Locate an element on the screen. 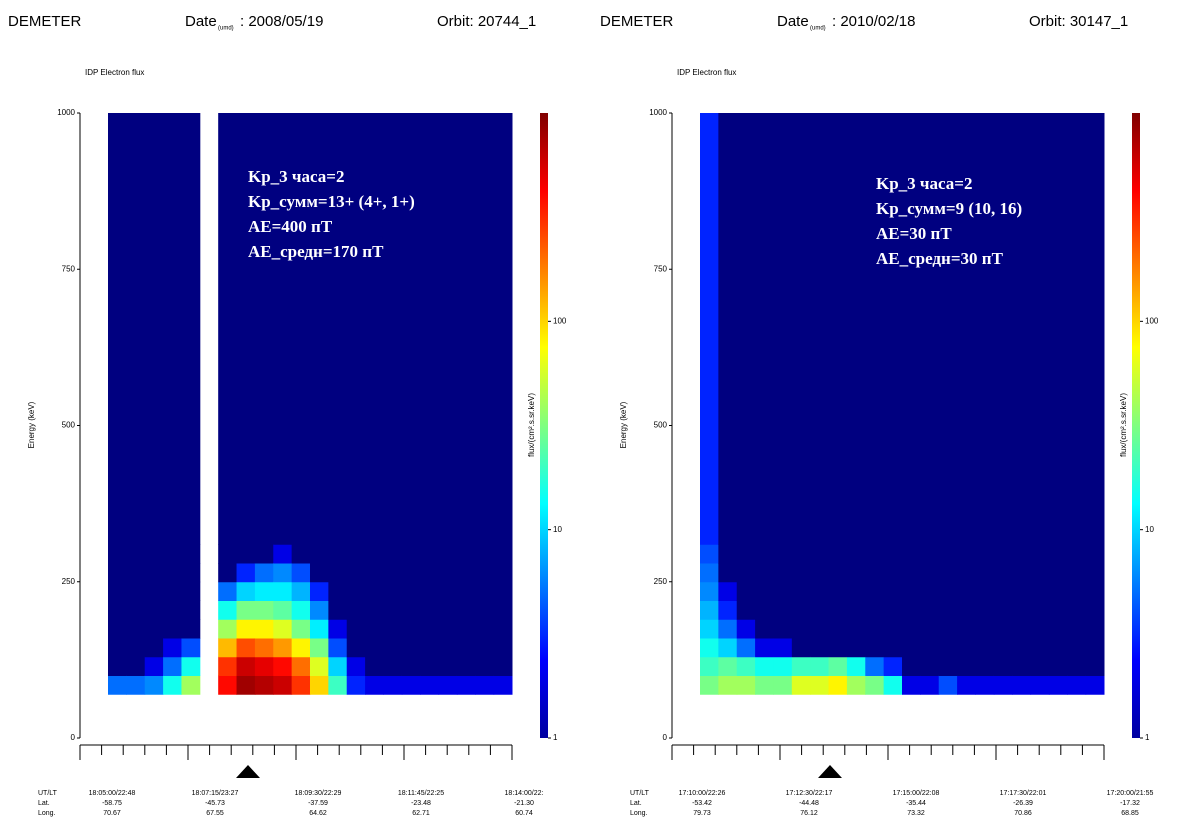  colorbar is located at coordinates (1136, 425).